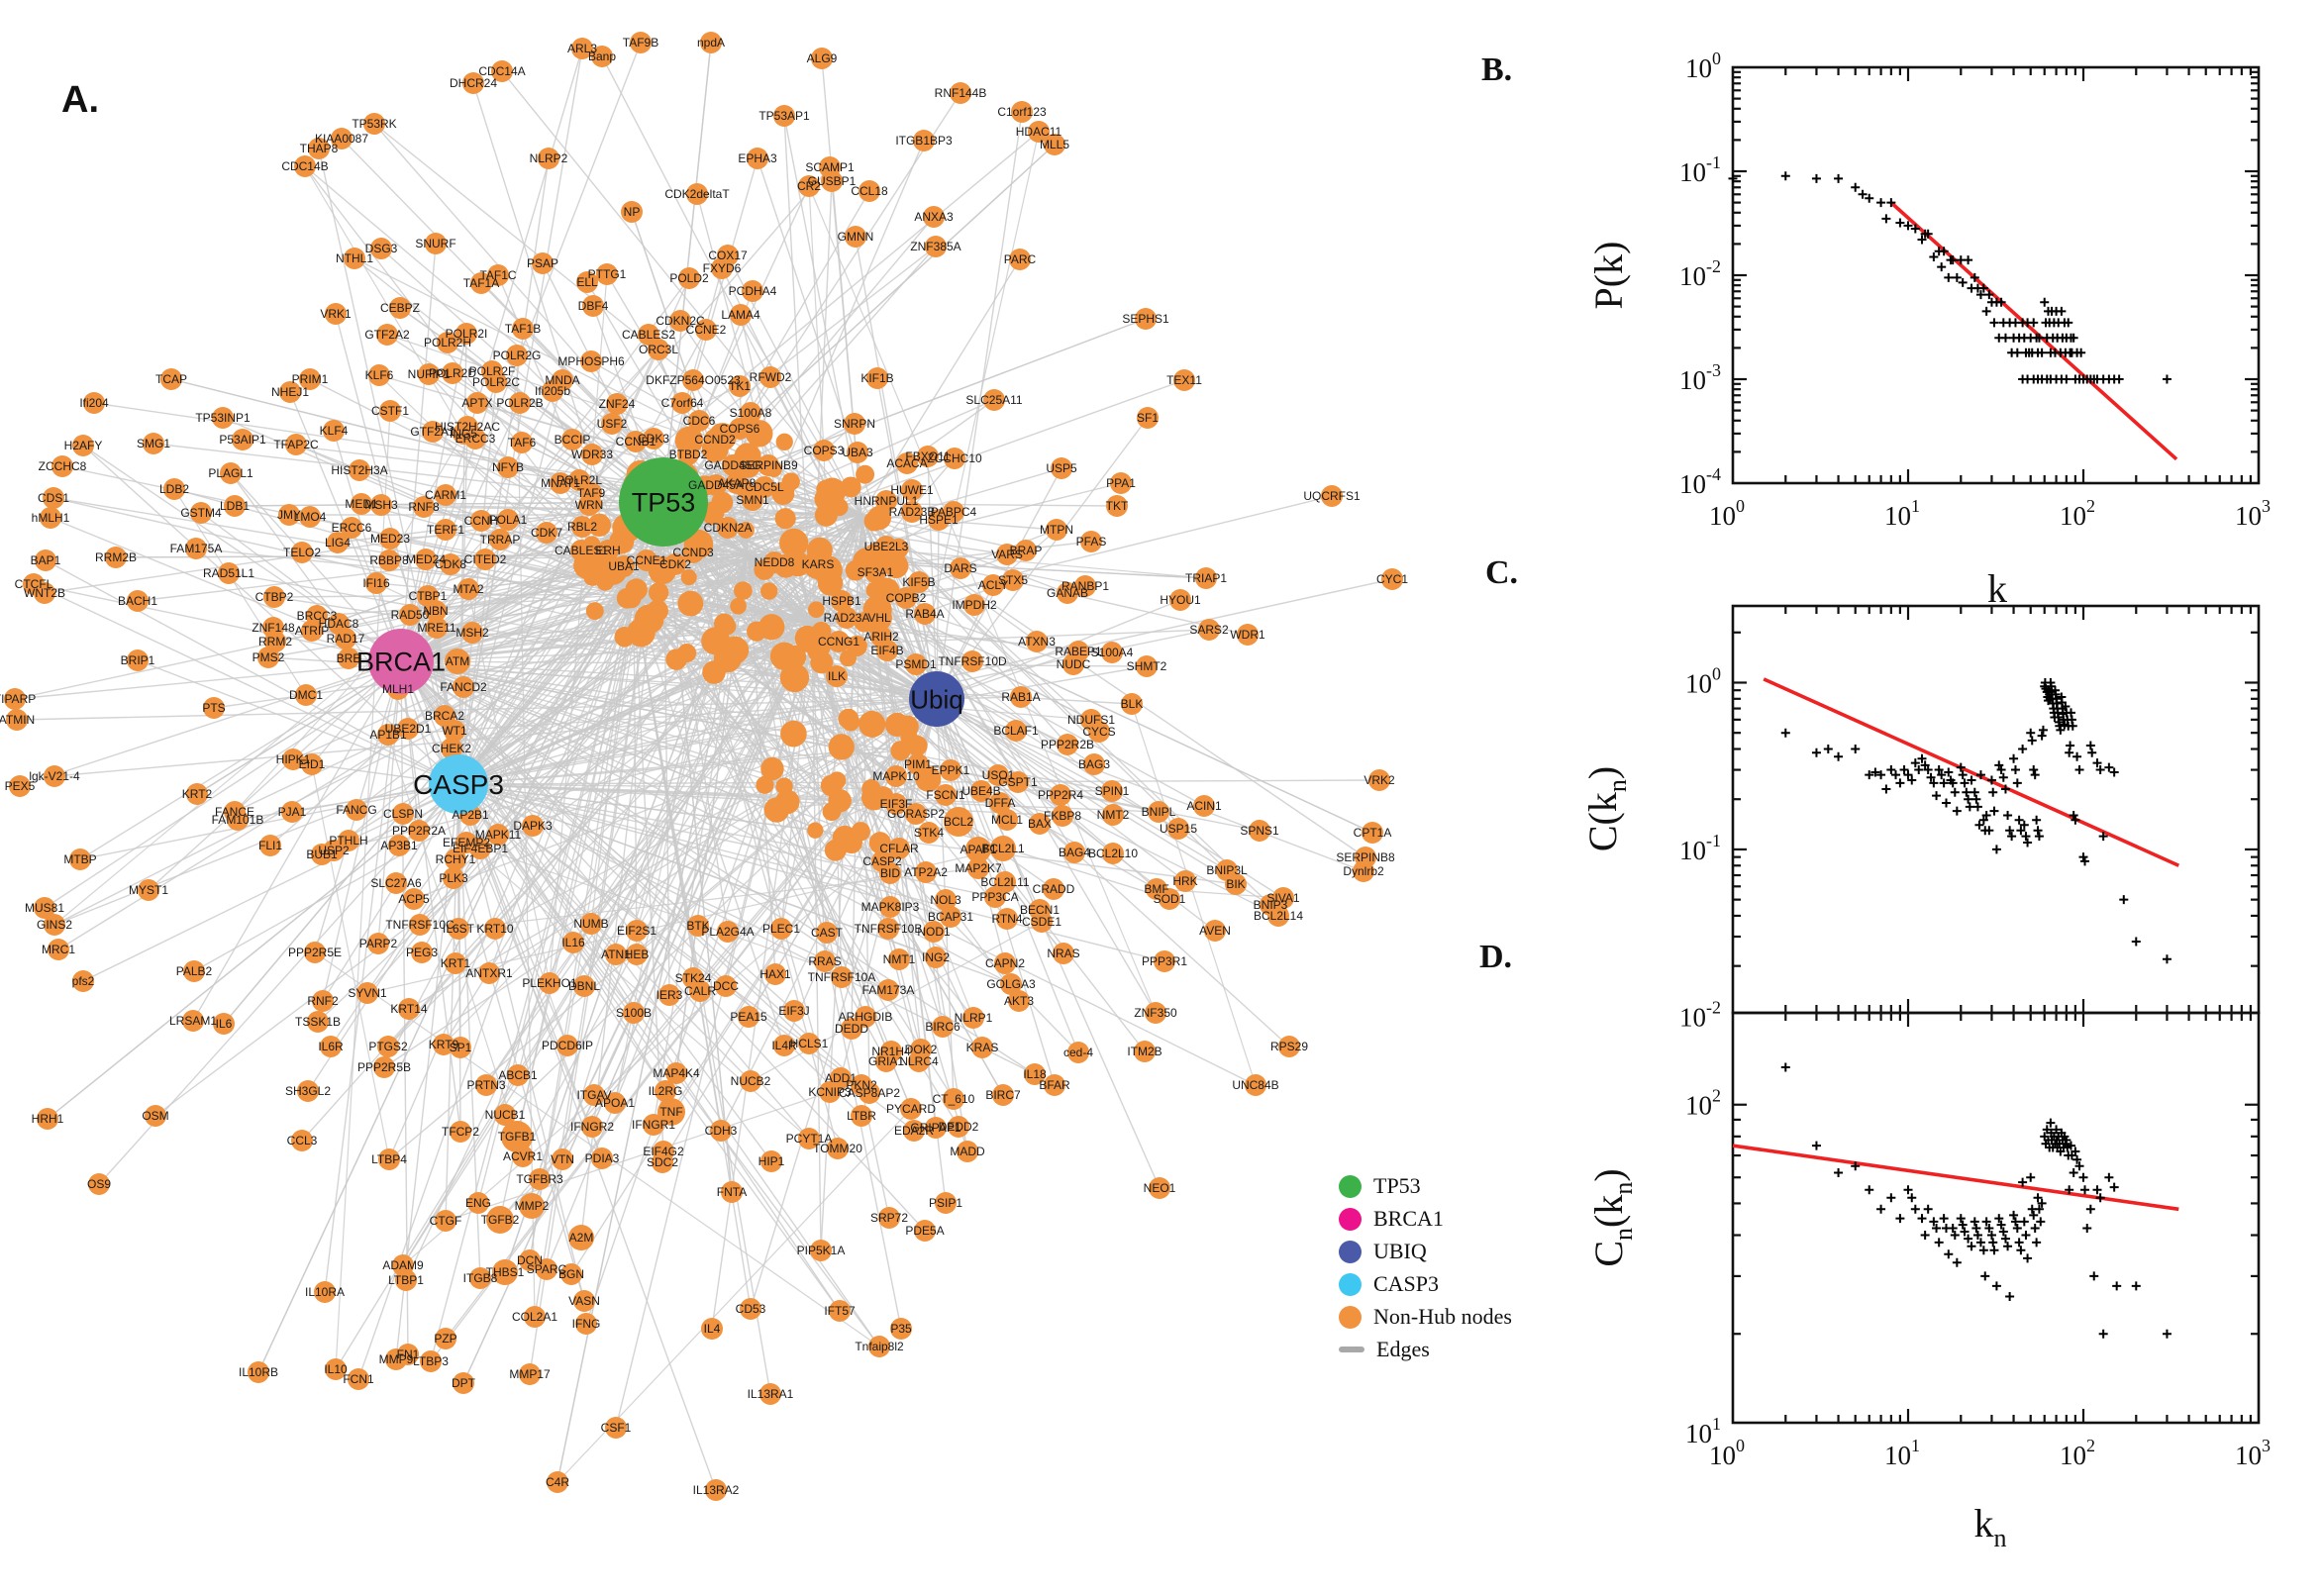  Describe the element at coordinates (728, 528) in the screenshot. I see `network-node-label: CDKN2A` at that location.